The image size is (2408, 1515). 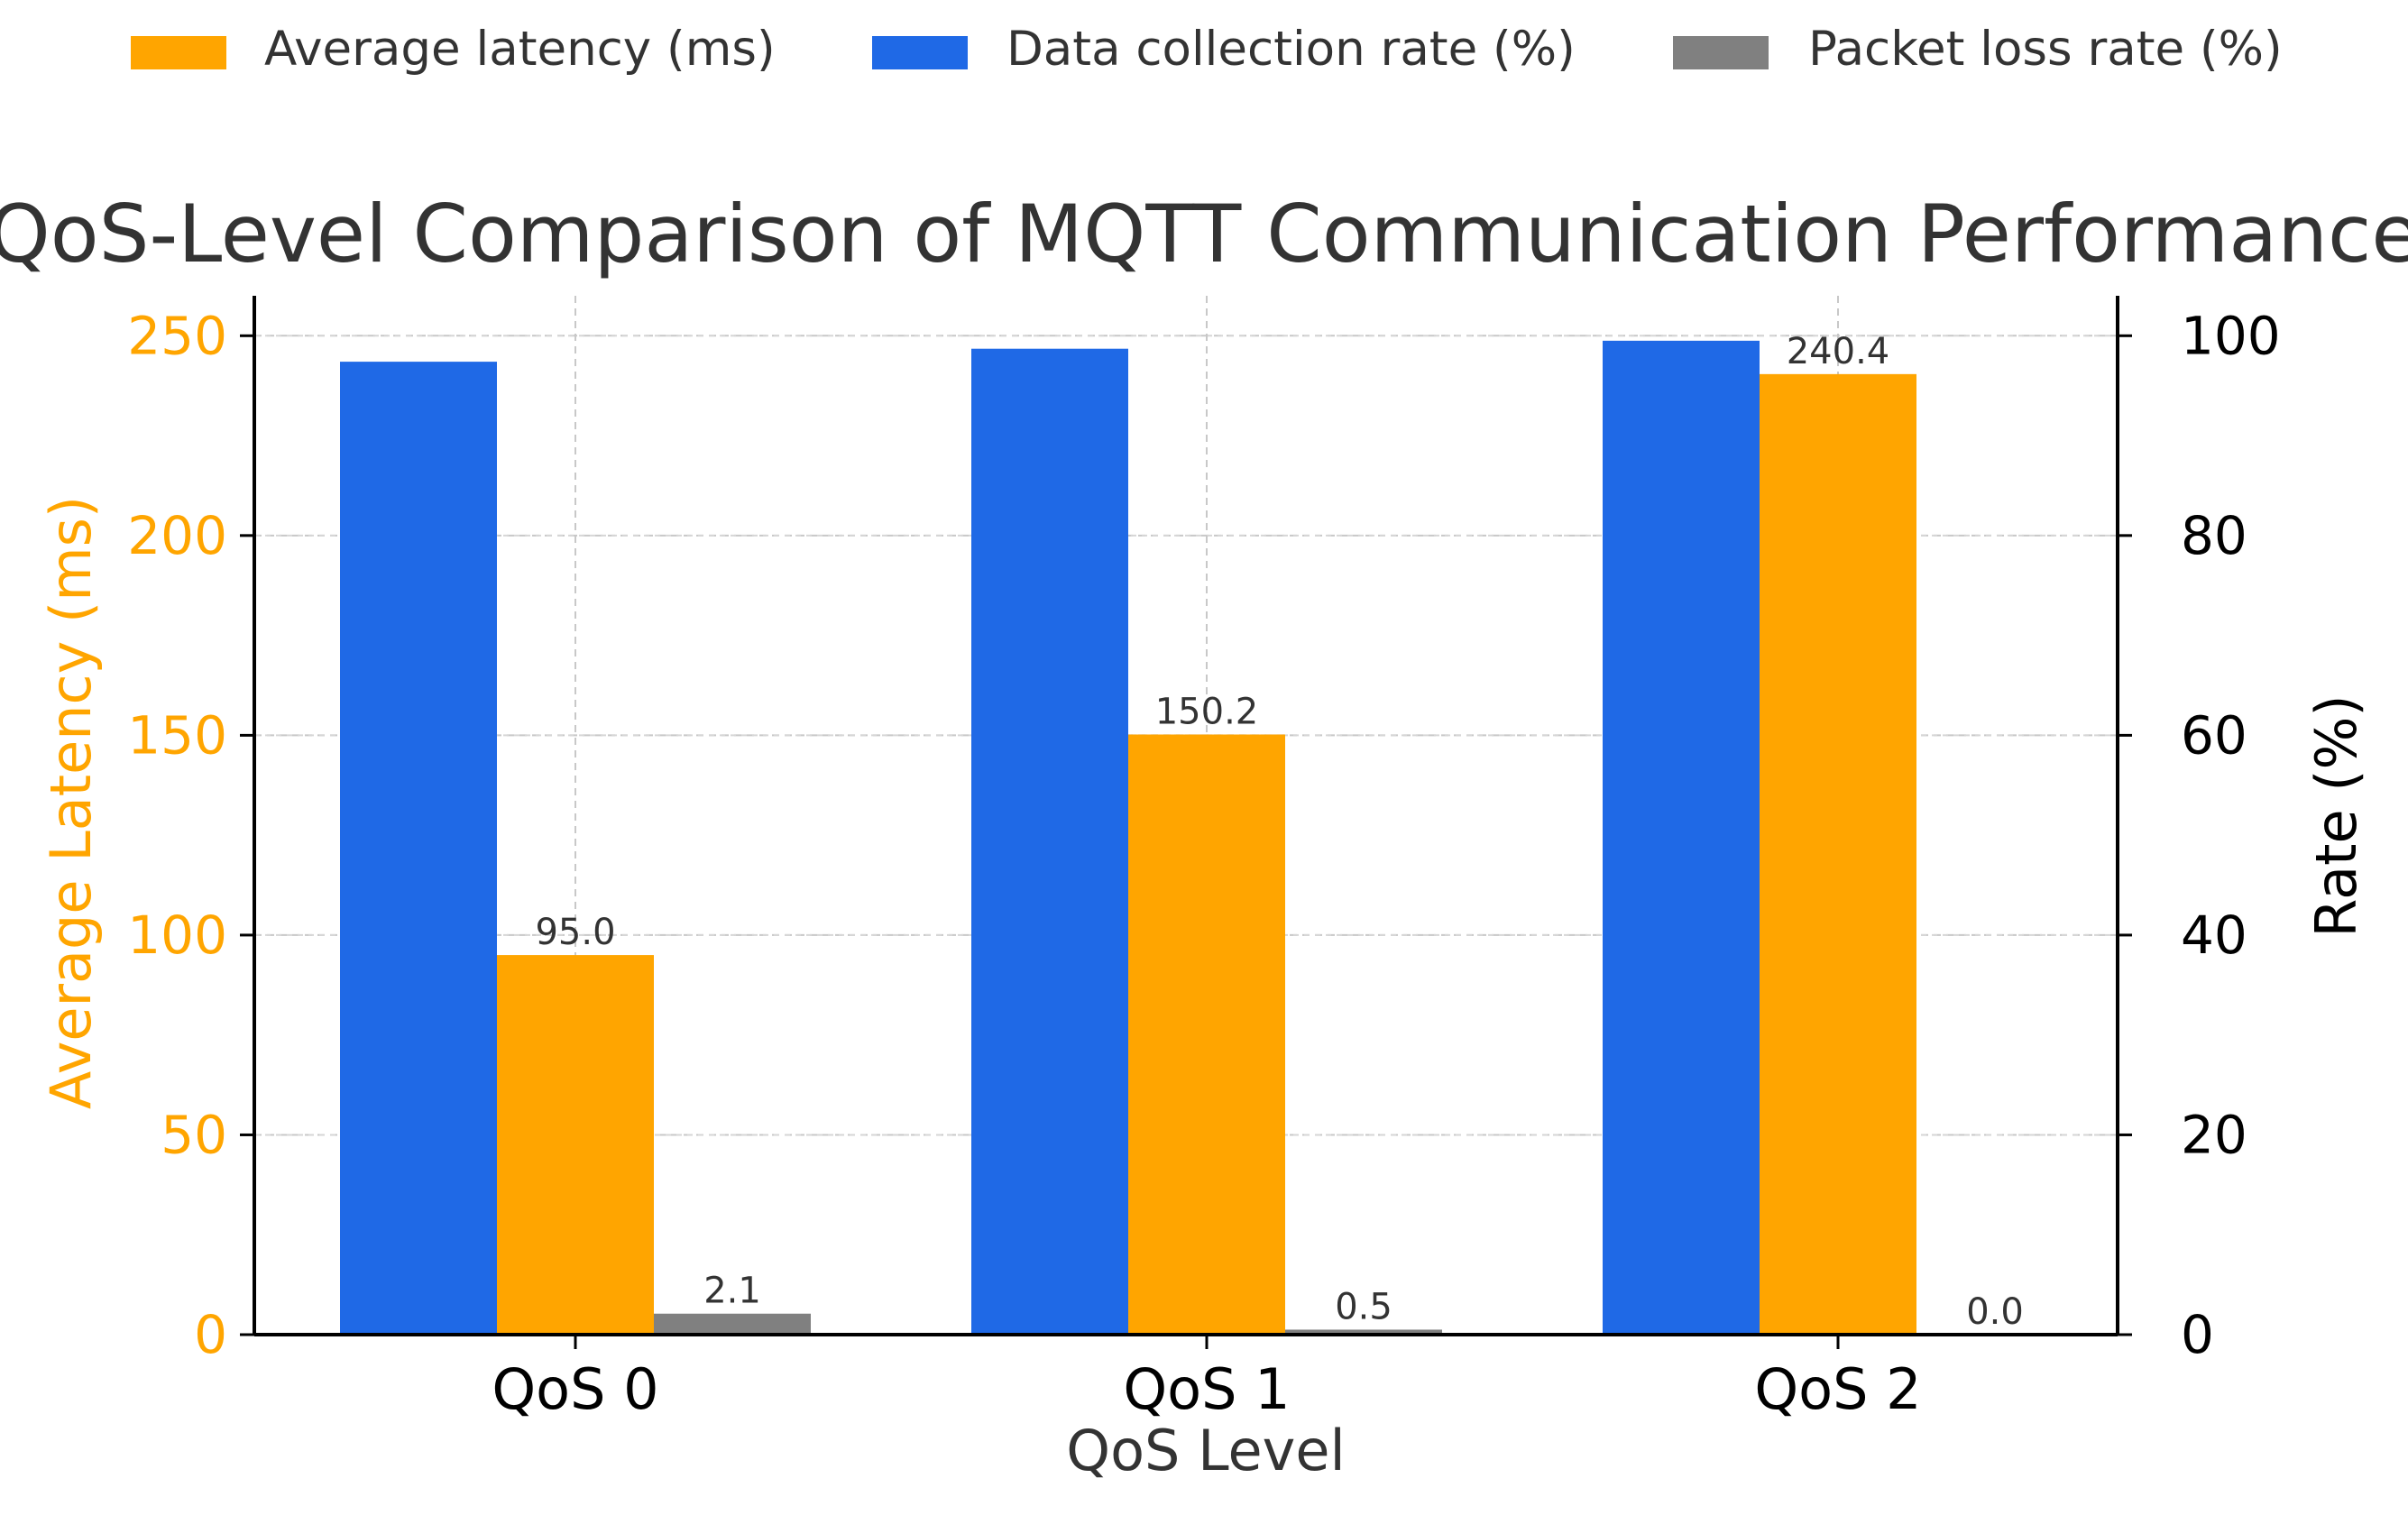 I want to click on y-left-tick-label-4: 200, so click(x=177, y=535).